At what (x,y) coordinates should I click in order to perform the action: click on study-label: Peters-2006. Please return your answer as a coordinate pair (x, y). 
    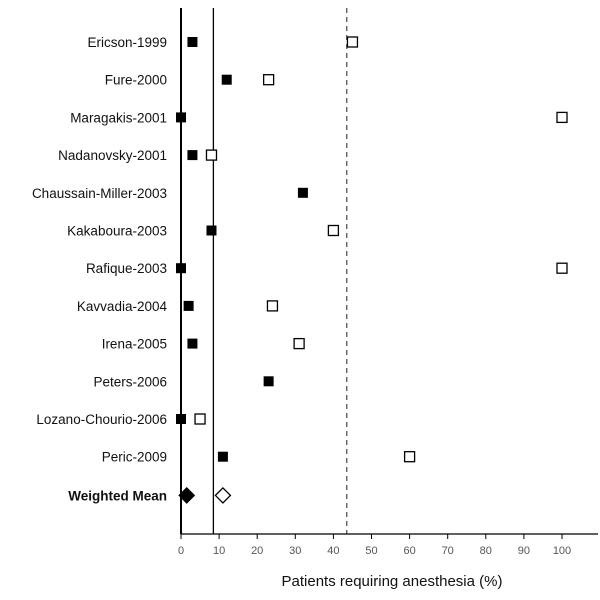
    Looking at the image, I should click on (130, 381).